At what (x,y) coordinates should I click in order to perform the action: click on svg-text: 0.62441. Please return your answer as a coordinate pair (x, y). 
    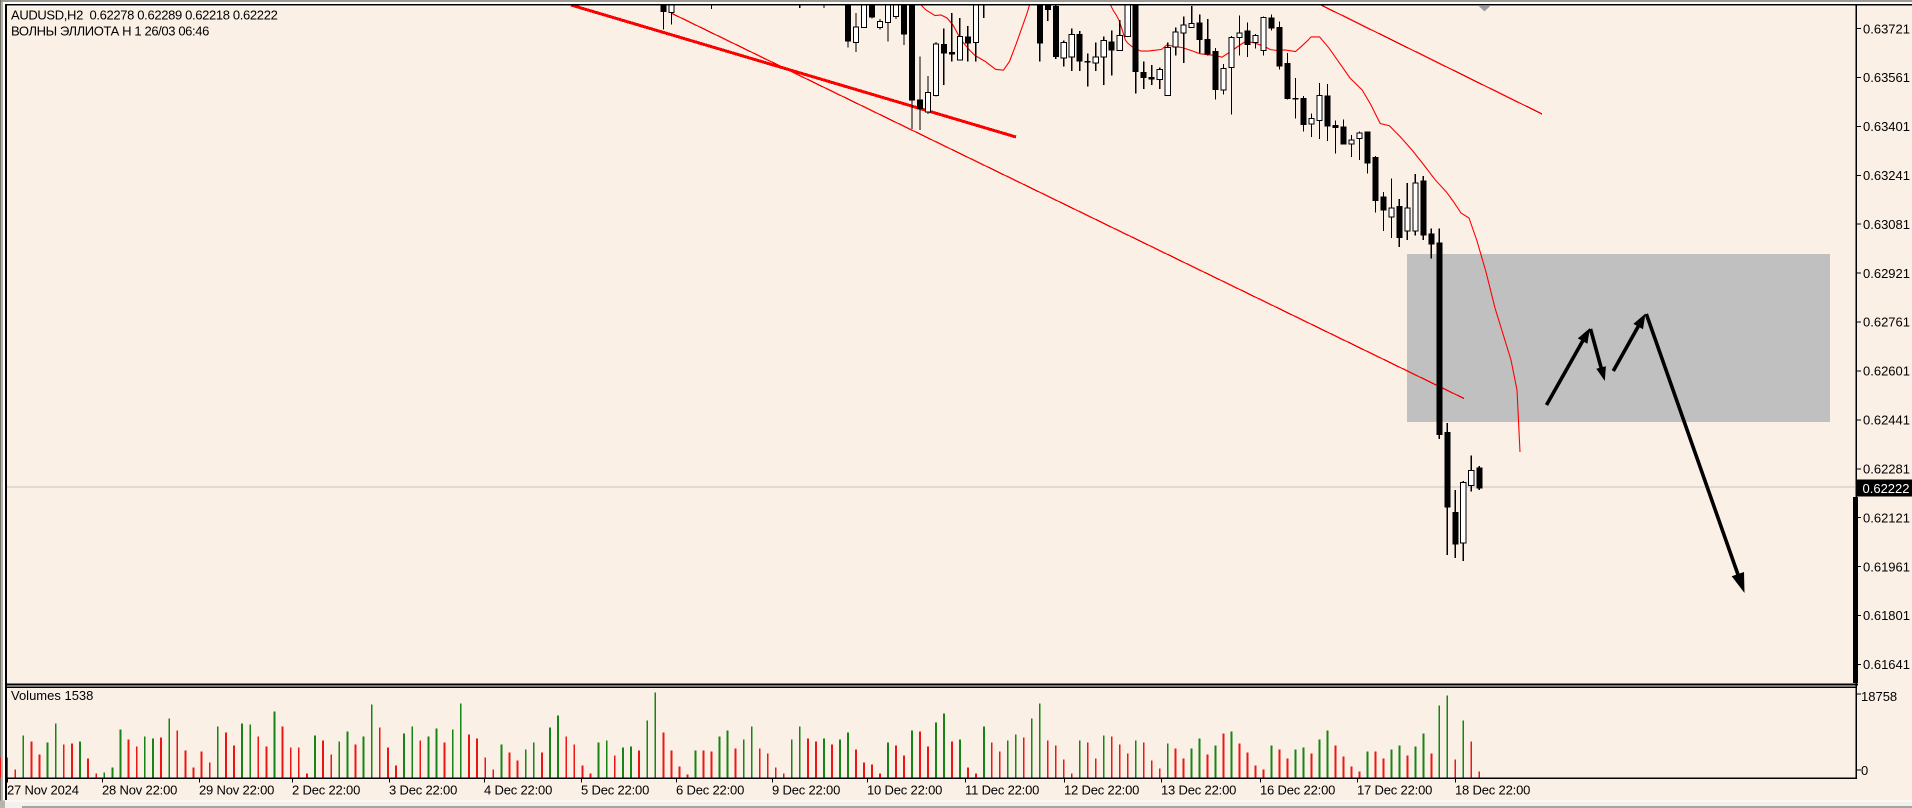
    Looking at the image, I should click on (1886, 420).